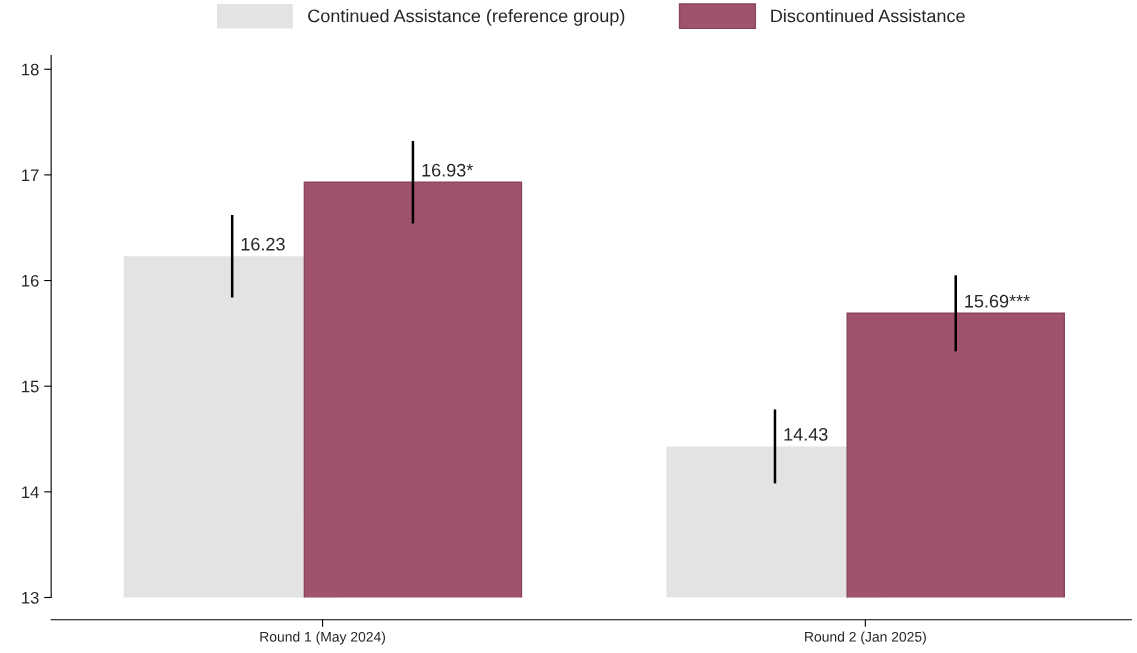 The height and width of the screenshot is (653, 1137). What do you see at coordinates (263, 244) in the screenshot?
I see `data-label: 16.23` at bounding box center [263, 244].